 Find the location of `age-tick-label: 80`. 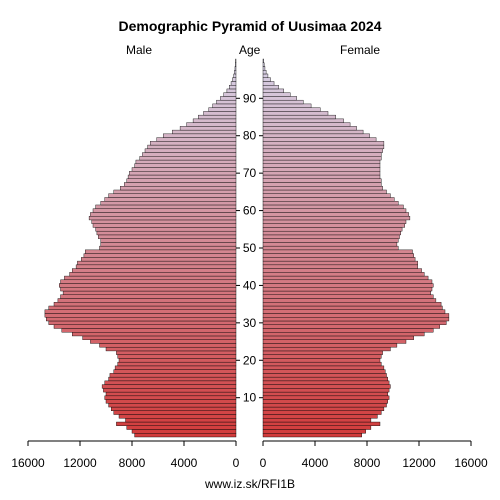

age-tick-label: 80 is located at coordinates (250, 136).